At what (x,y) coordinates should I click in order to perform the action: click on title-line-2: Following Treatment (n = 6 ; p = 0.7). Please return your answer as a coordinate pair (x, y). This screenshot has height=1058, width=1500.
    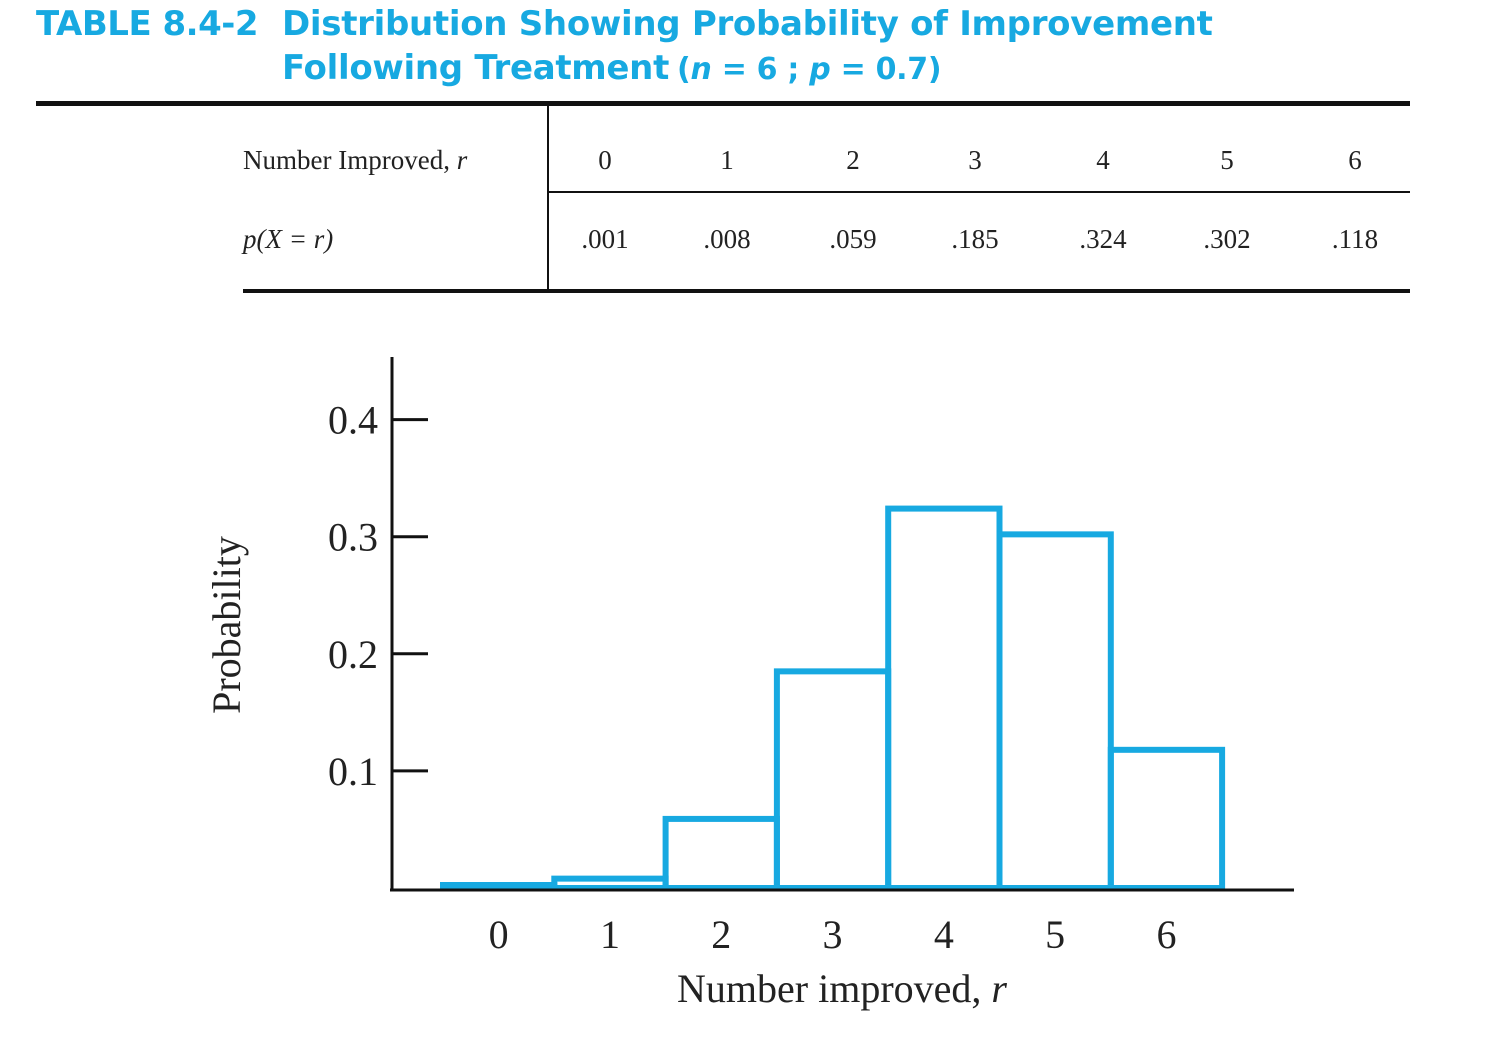
    Looking at the image, I should click on (612, 68).